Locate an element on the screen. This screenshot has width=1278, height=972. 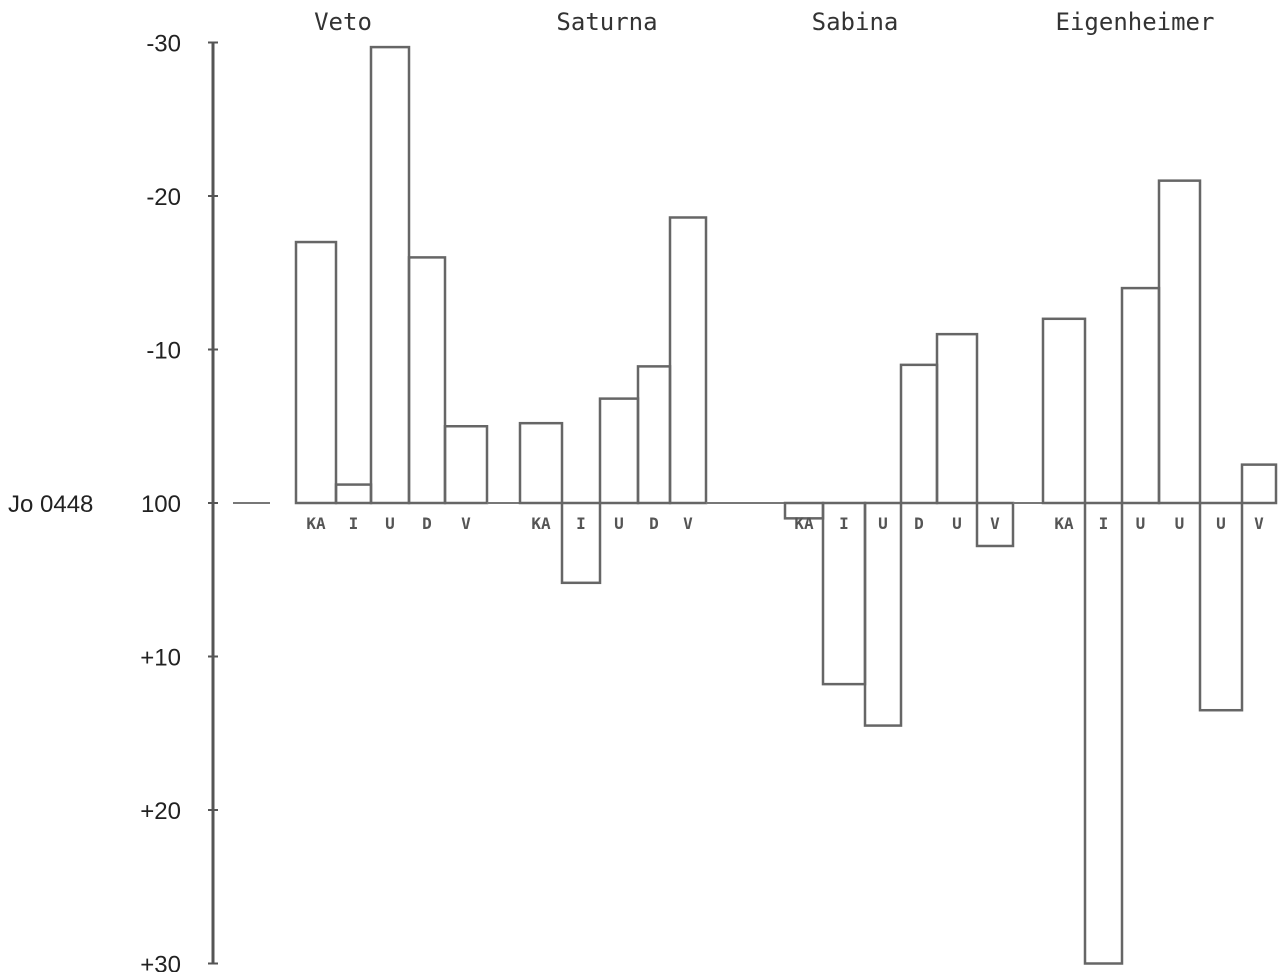
group-labels: Veto Saturna Sabina Eigenheimer is located at coordinates (764, 22).